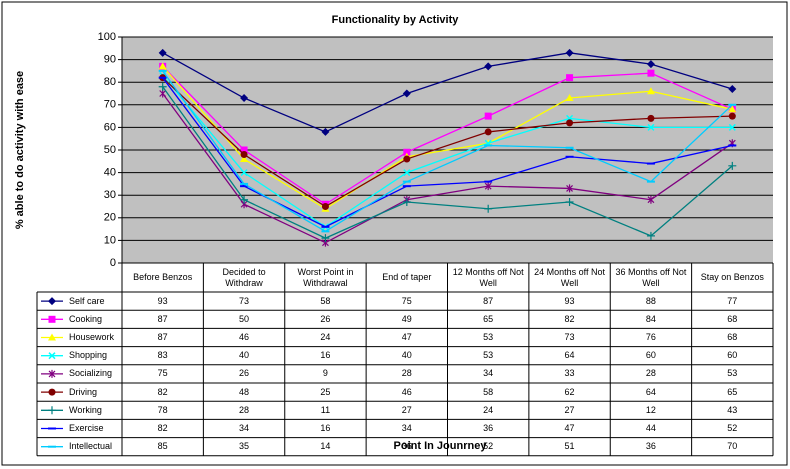 This screenshot has width=790, height=469. What do you see at coordinates (732, 277) in the screenshot?
I see `table-header: Stay on Benzos` at bounding box center [732, 277].